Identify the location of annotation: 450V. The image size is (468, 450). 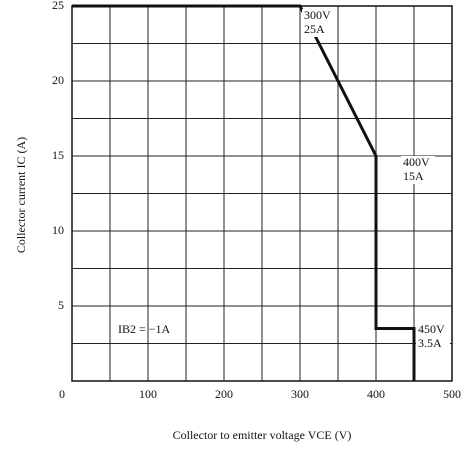
(431, 329).